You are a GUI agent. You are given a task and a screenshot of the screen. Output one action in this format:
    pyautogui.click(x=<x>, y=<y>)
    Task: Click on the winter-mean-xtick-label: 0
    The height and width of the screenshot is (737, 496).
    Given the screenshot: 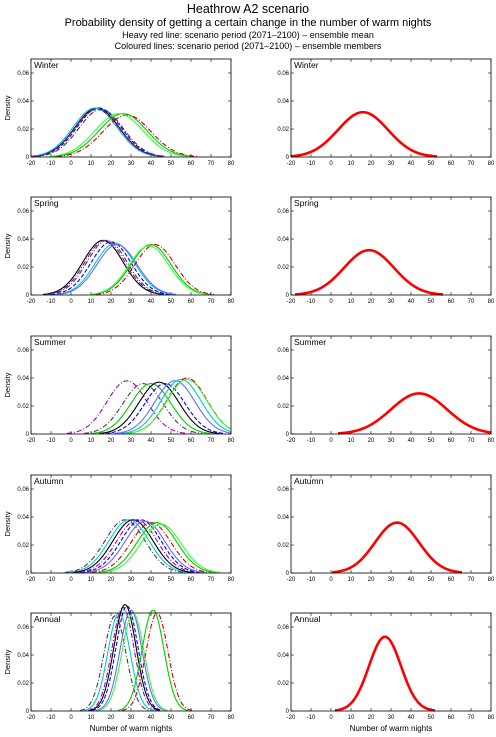 What is the action you would take?
    pyautogui.click(x=331, y=164)
    